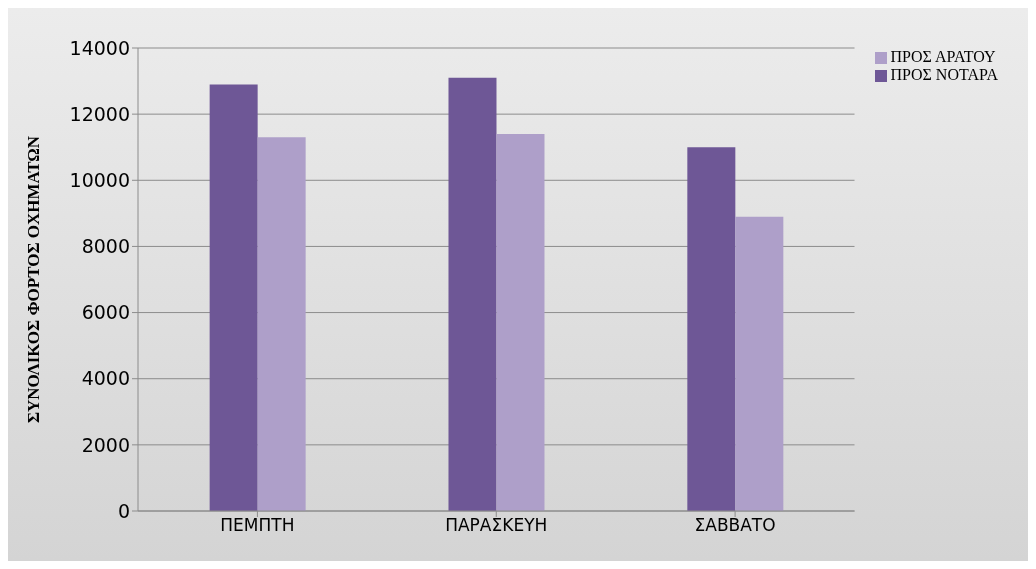  Describe the element at coordinates (735, 525) in the screenshot. I see `x-tick-label: ΣΑΒΒΑΤΟ` at that location.